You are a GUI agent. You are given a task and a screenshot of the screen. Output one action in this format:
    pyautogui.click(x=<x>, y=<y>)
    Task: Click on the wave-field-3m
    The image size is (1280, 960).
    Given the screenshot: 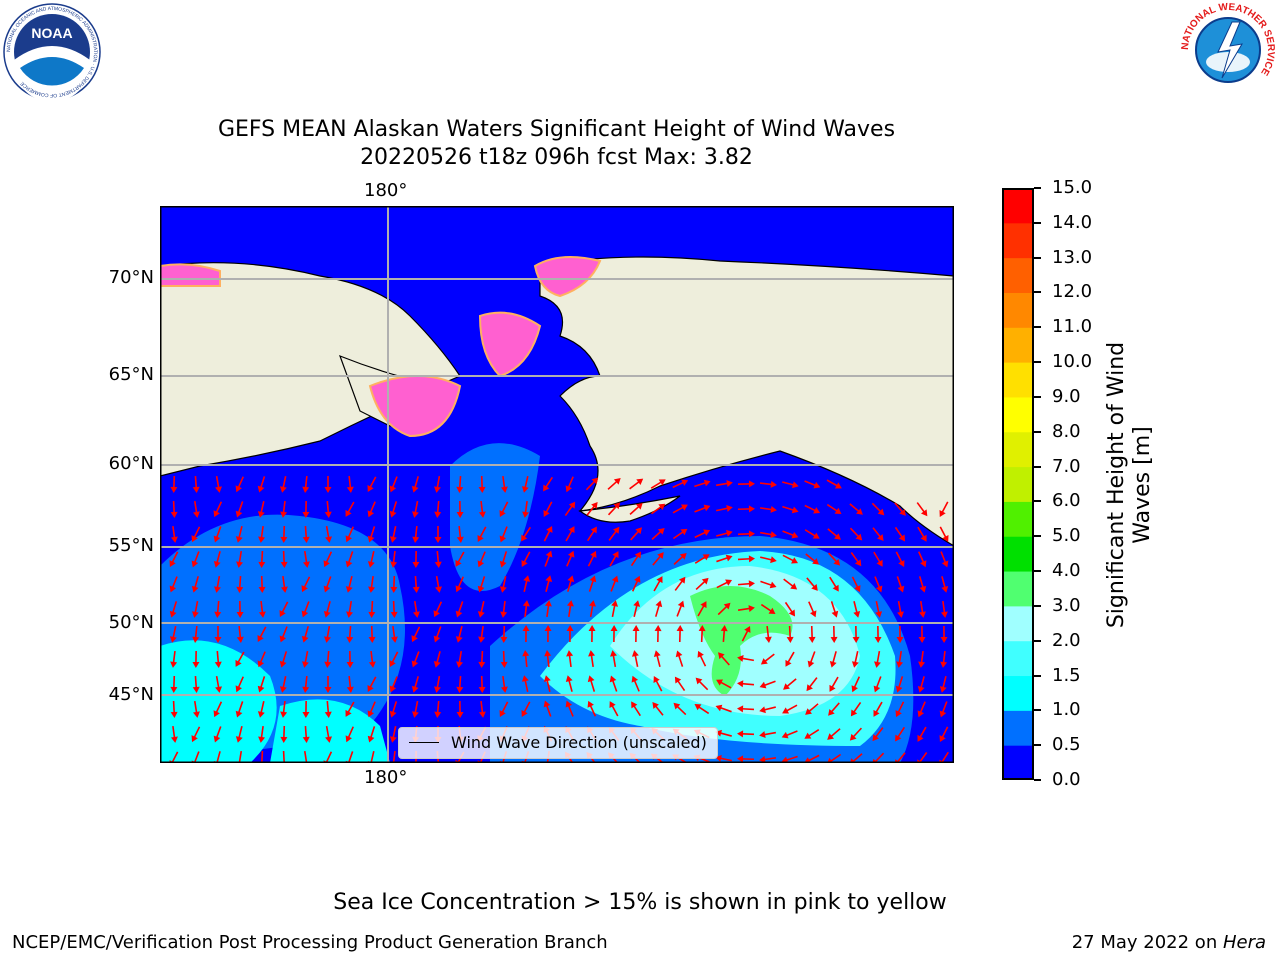 What is the action you would take?
    pyautogui.click(x=741, y=641)
    